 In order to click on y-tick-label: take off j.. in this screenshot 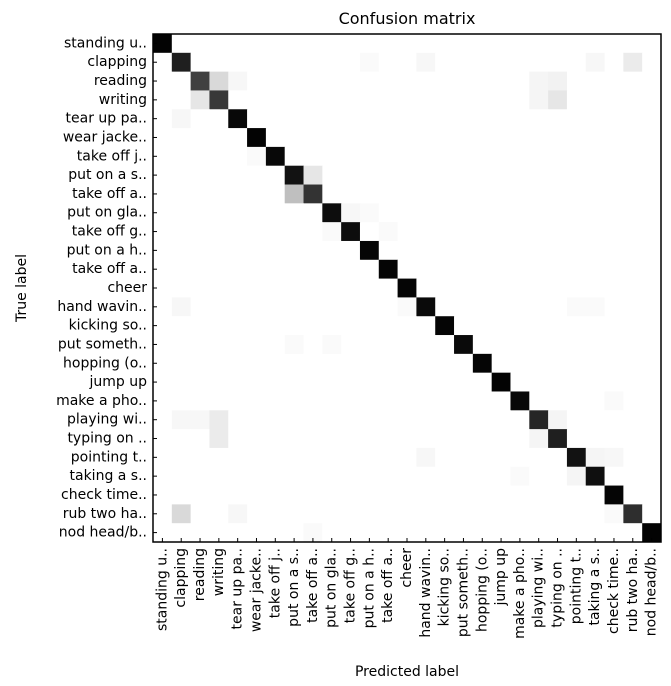, I will do `click(112, 156)`.